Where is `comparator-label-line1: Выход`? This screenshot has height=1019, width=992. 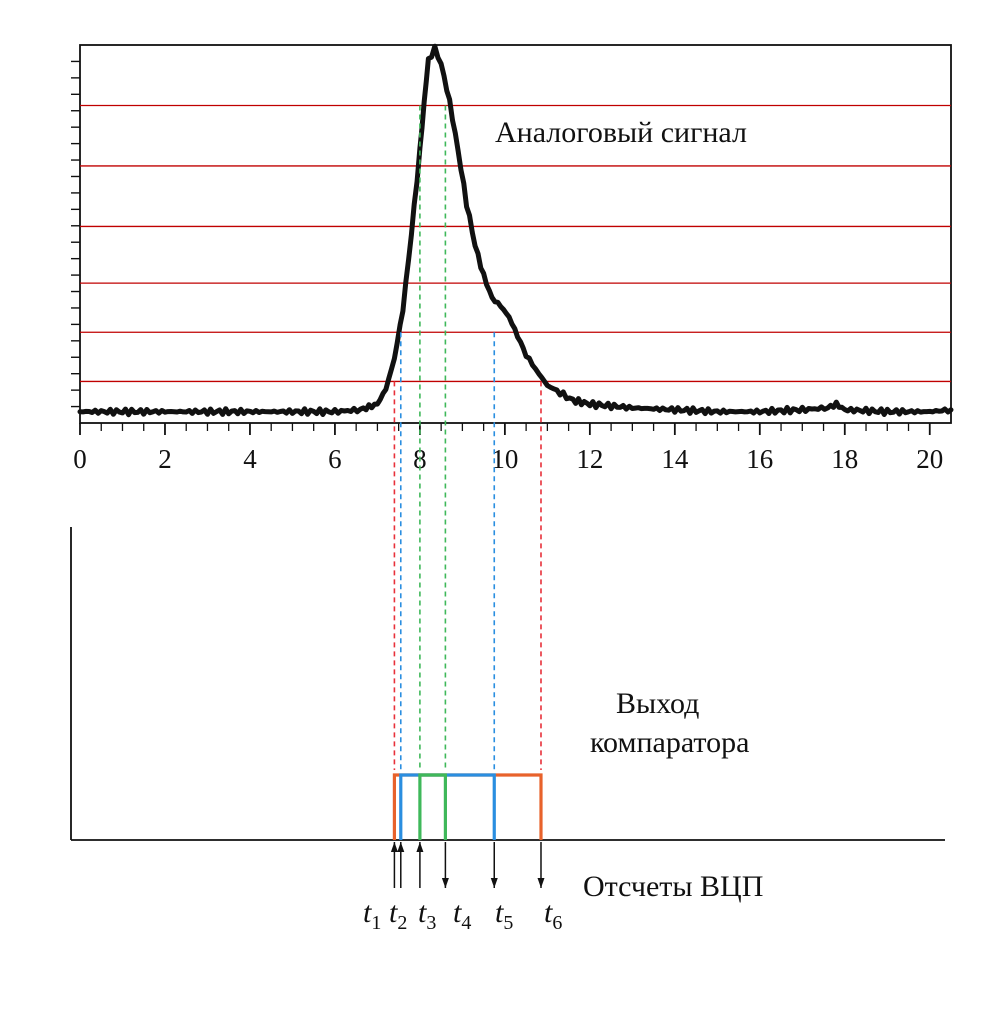
comparator-label-line1: Выход is located at coordinates (657, 703).